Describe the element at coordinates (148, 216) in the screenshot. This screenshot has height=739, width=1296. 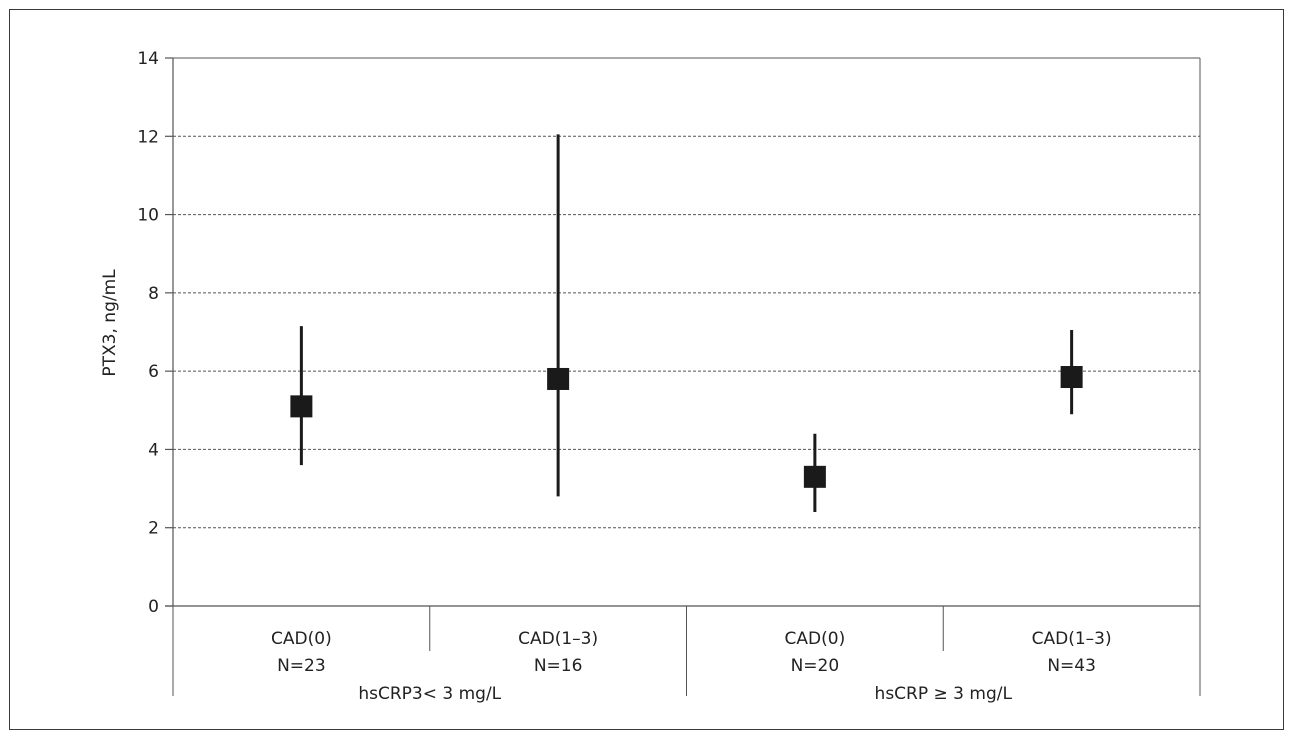
I see `y-tick-label: 10` at that location.